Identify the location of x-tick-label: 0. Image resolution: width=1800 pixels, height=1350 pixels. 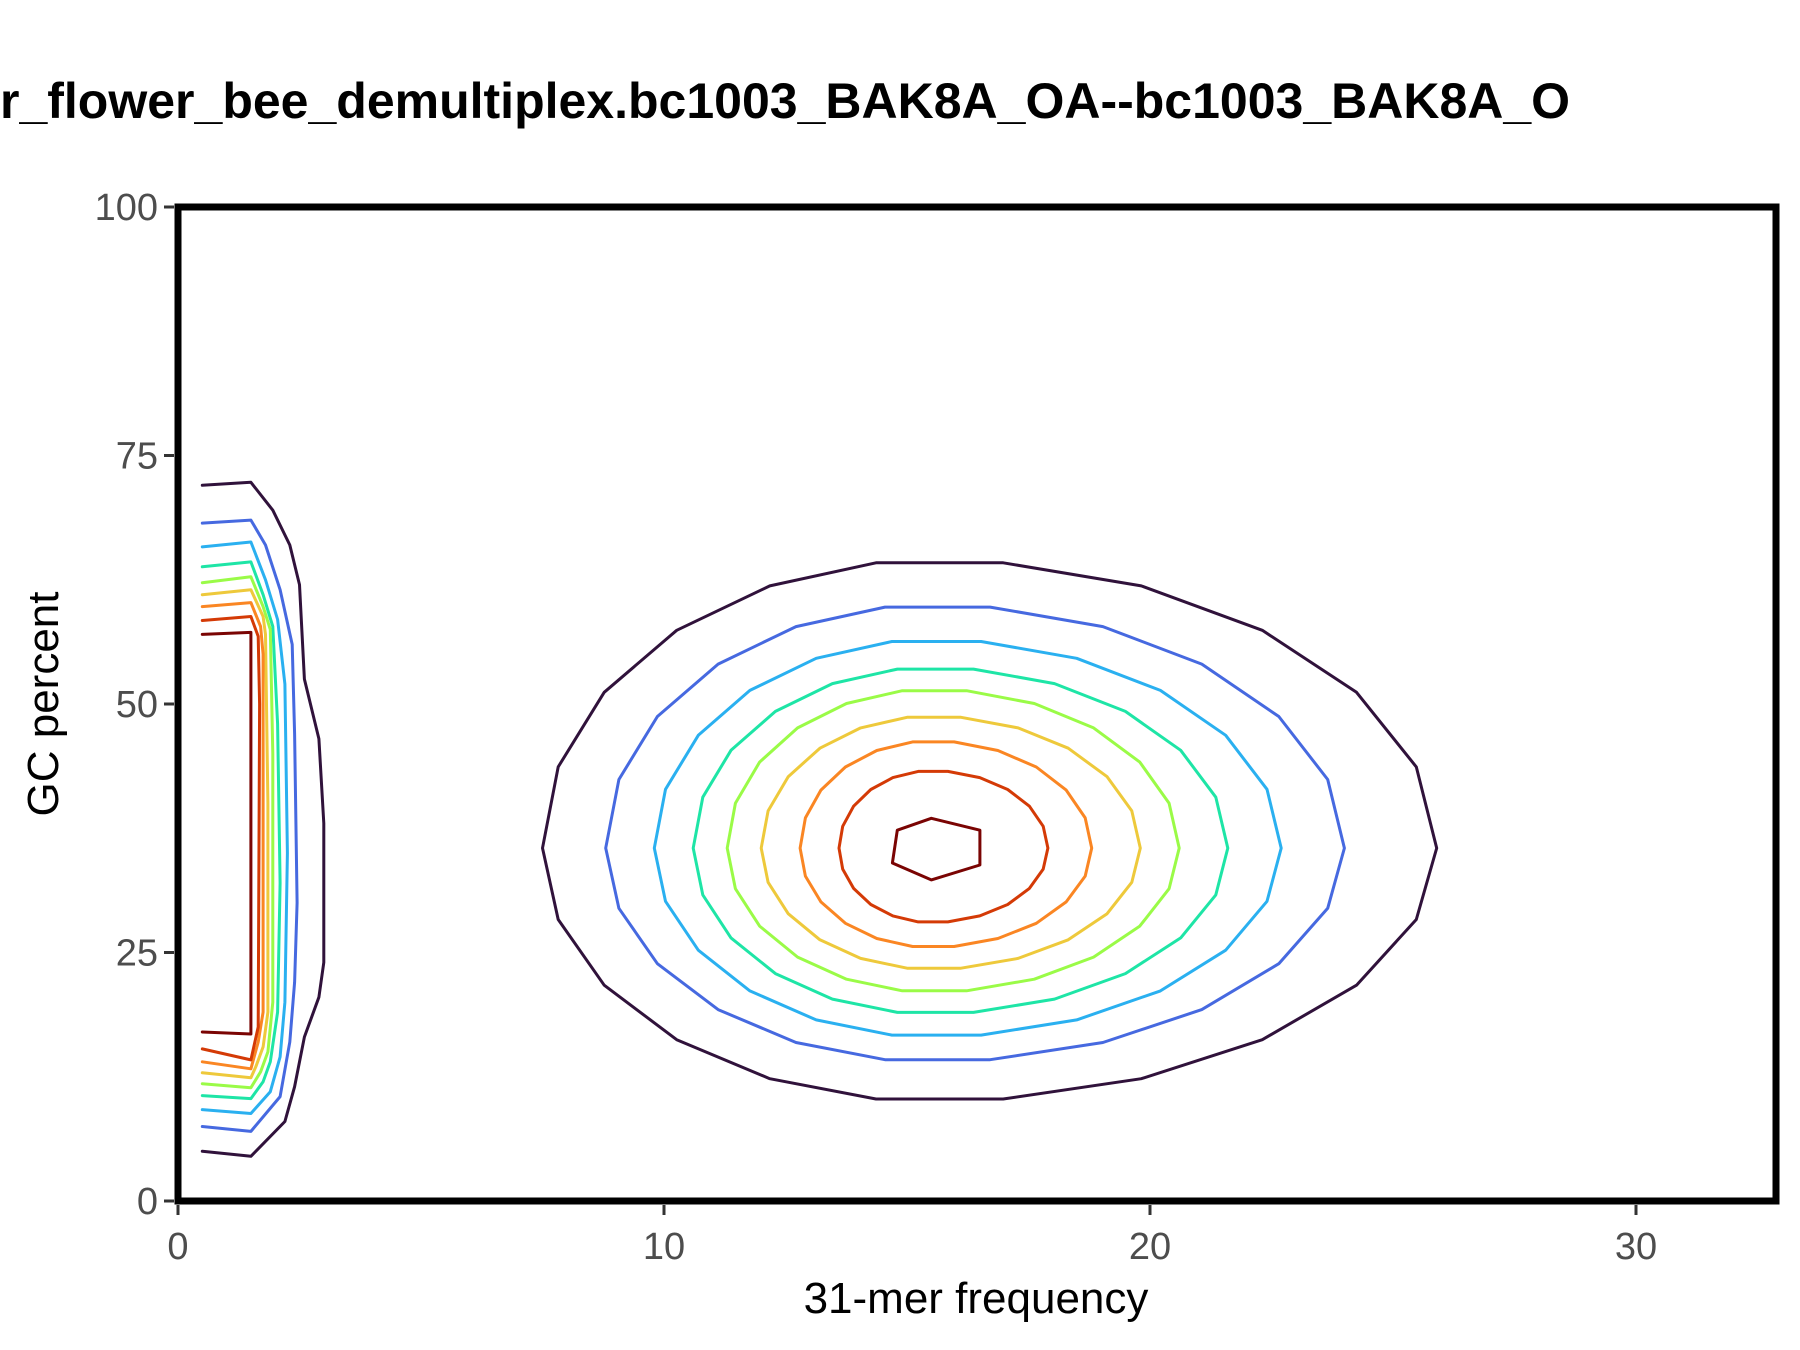
(177, 1247).